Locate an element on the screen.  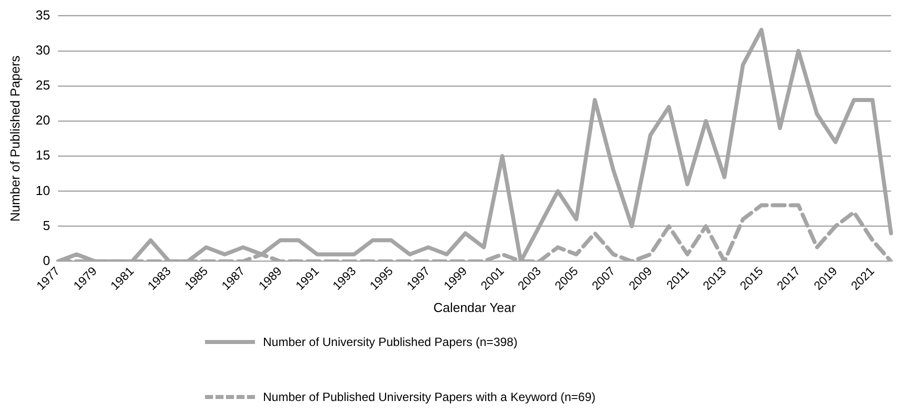
x-axis-title: Calendar Year is located at coordinates (474, 307).